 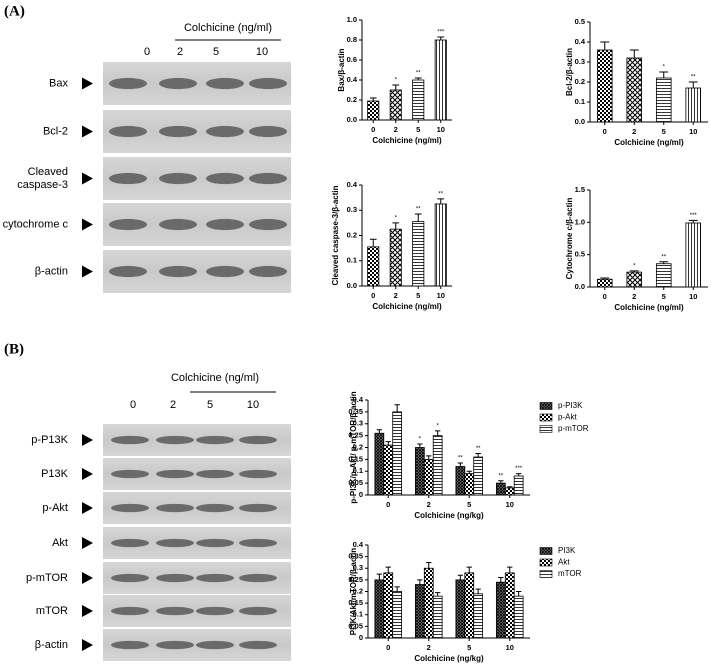 I want to click on row-label: Cleaved, so click(x=48, y=172).